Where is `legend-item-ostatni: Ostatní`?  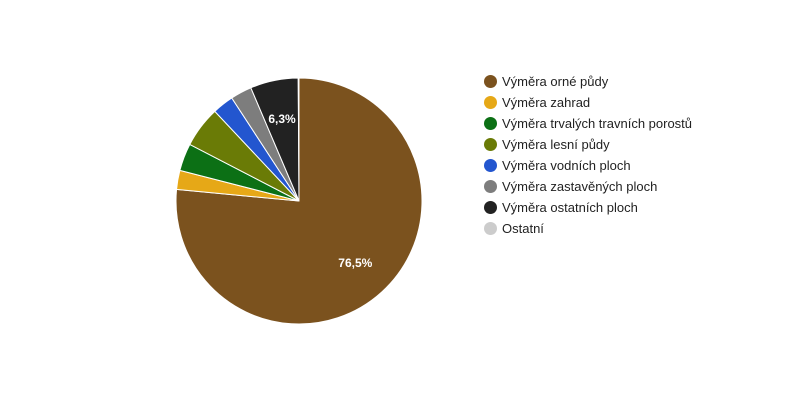 legend-item-ostatni: Ostatní is located at coordinates (597, 228).